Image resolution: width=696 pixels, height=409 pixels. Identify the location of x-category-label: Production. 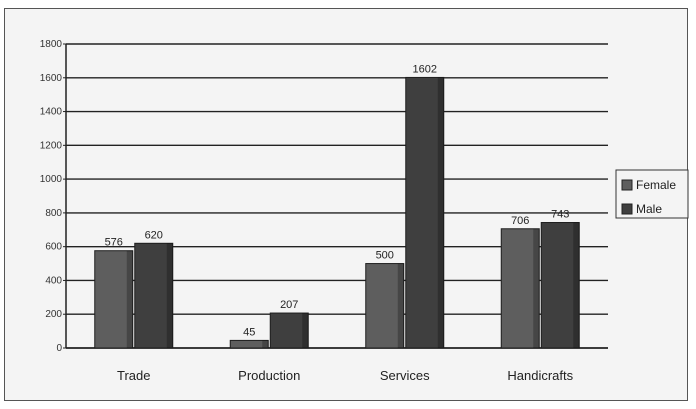
(269, 375).